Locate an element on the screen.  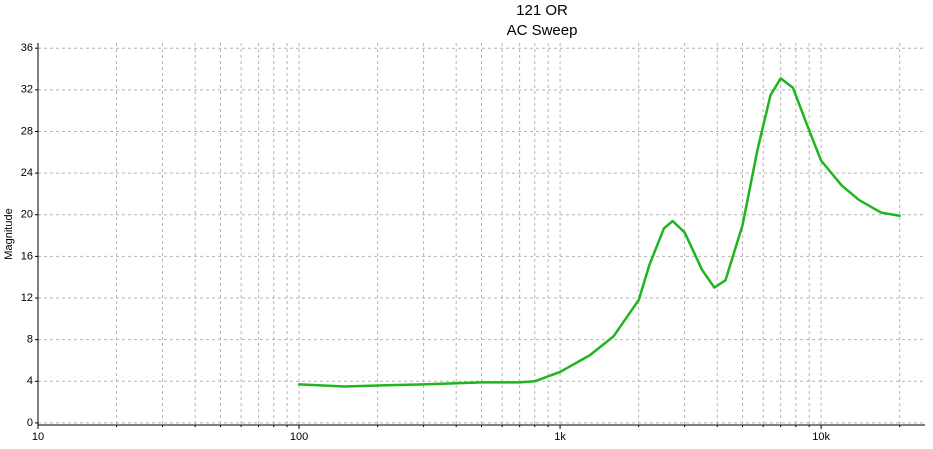
y-tick-label: 32 is located at coordinates (27, 90).